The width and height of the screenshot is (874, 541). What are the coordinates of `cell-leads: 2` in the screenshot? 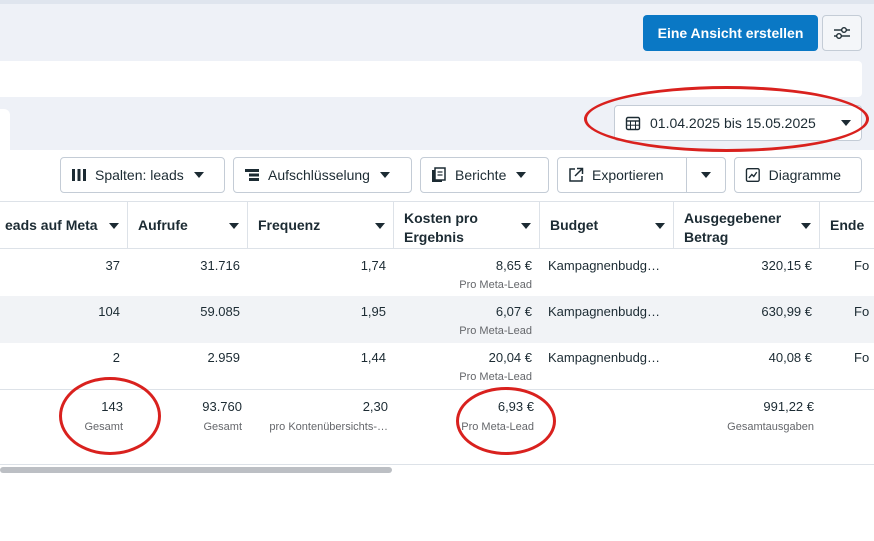 It's located at (116, 357).